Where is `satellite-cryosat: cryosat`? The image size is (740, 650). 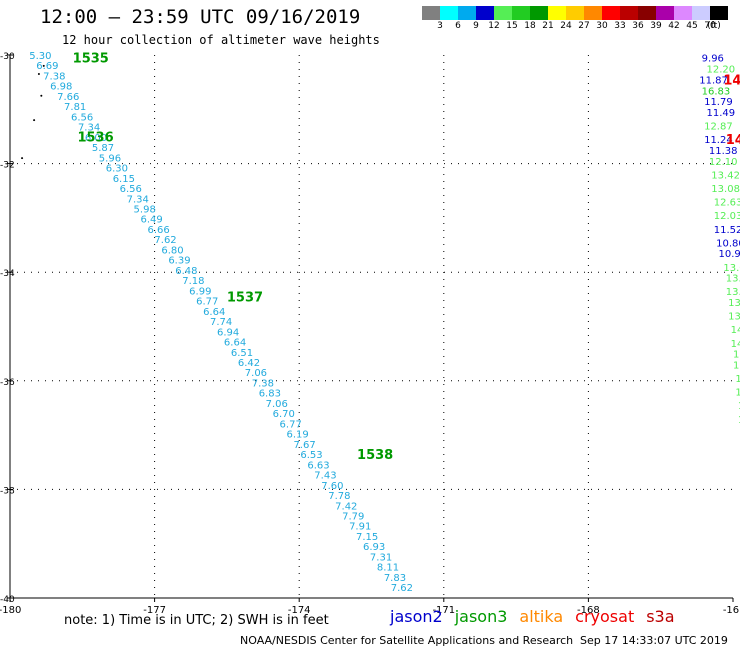 satellite-cryosat: cryosat is located at coordinates (605, 616).